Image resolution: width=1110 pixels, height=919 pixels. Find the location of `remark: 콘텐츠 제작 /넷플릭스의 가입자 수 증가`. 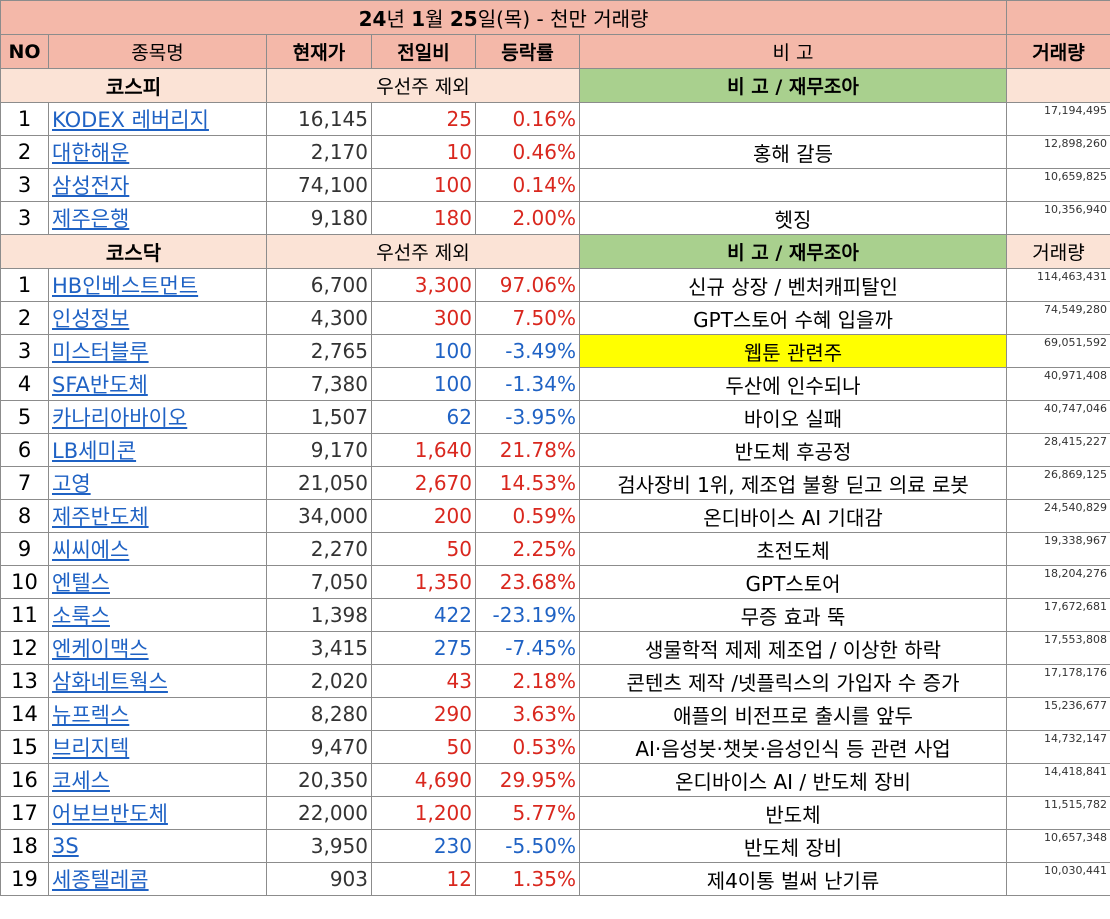

remark: 콘텐츠 제작 /넷플릭스의 가입자 수 증가 is located at coordinates (793, 681).